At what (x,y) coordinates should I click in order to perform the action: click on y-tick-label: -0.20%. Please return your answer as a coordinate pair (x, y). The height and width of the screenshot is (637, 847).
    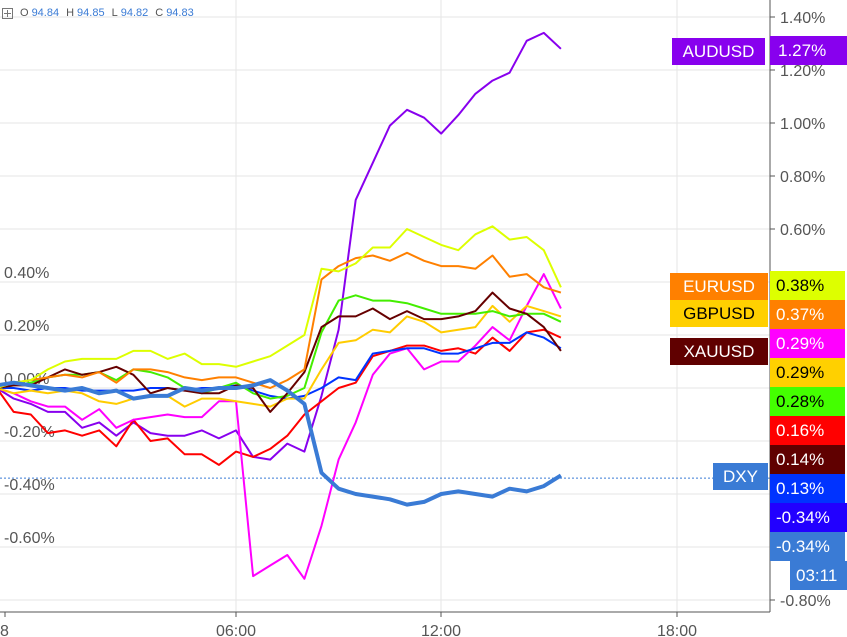
    Looking at the image, I should click on (29, 432).